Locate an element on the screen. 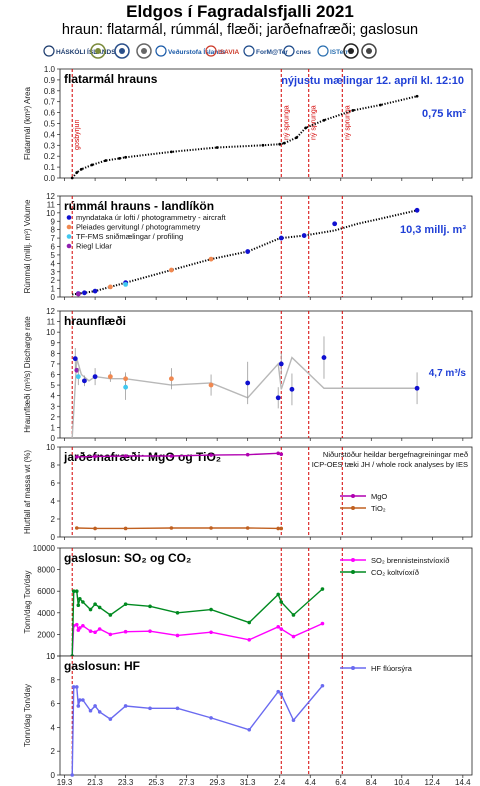 Image resolution: width=480 pixels, height=786 pixels. legend-label: HF flúorsýra is located at coordinates (392, 668).